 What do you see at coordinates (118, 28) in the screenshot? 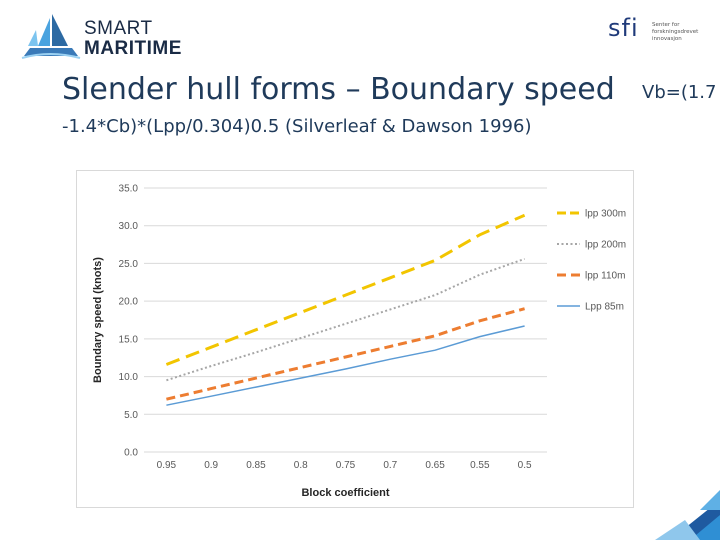
I see `logo-text-smart: SMART` at bounding box center [118, 28].